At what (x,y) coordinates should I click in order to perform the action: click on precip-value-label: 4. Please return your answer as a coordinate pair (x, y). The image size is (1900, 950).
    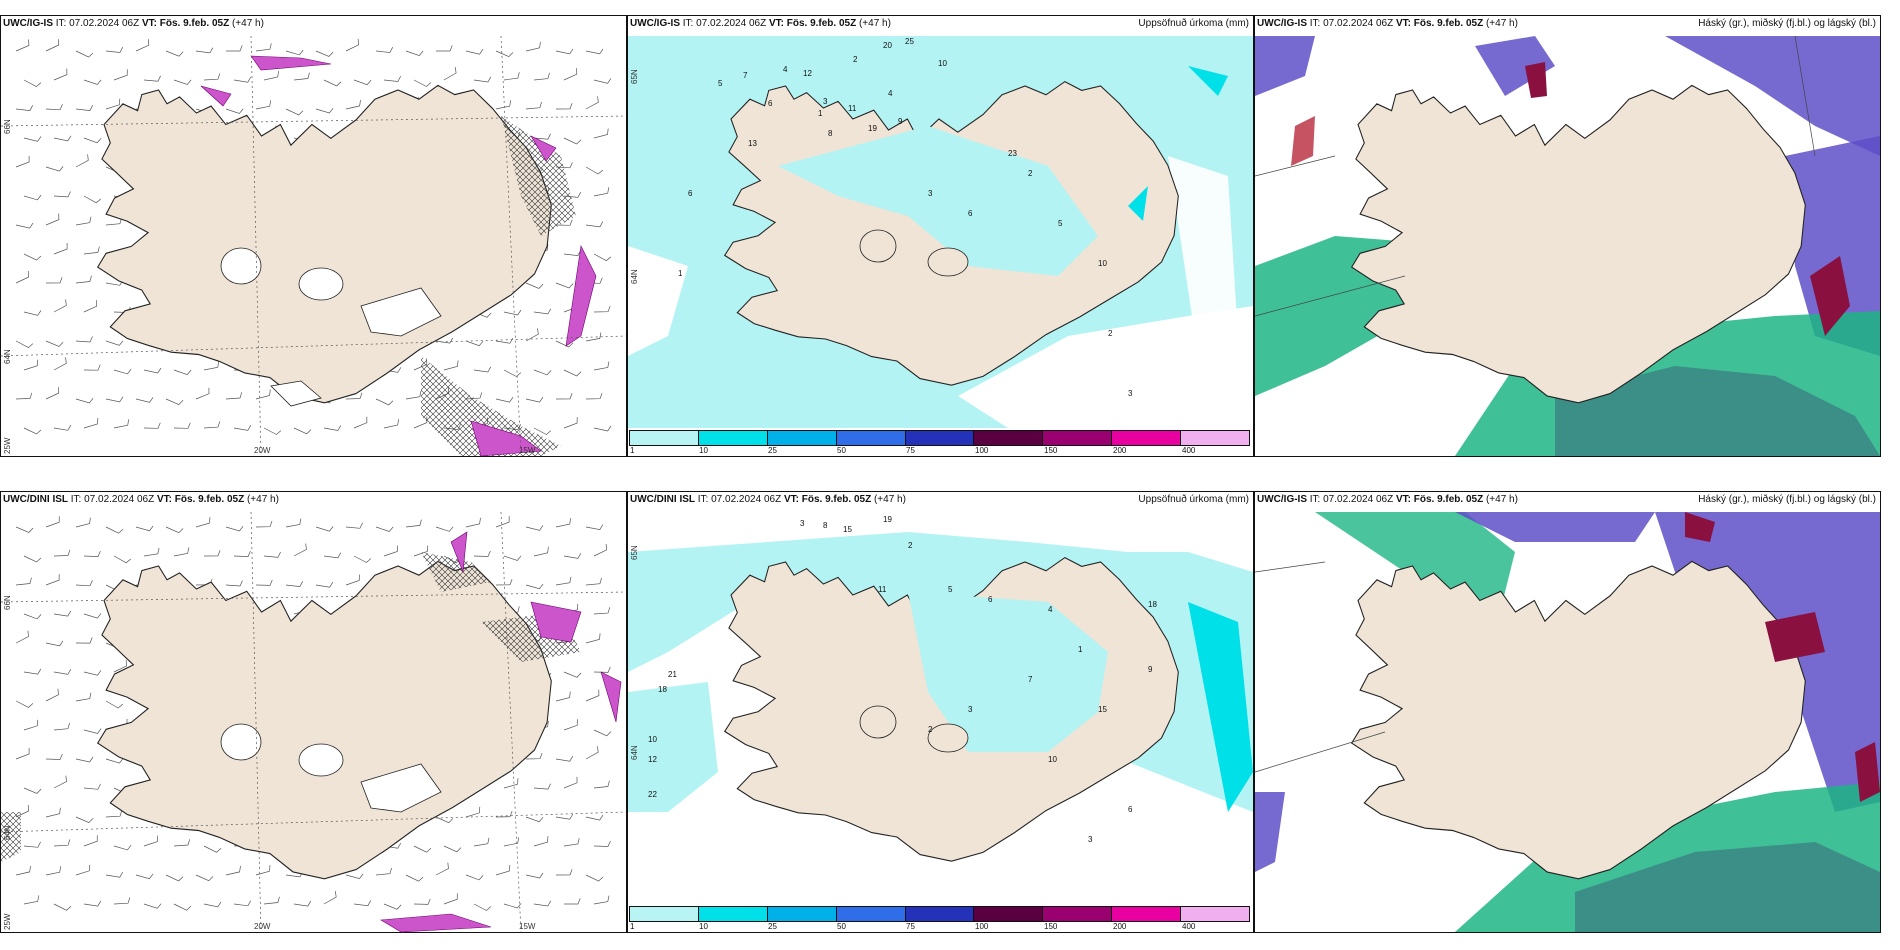
    Looking at the image, I should click on (890, 93).